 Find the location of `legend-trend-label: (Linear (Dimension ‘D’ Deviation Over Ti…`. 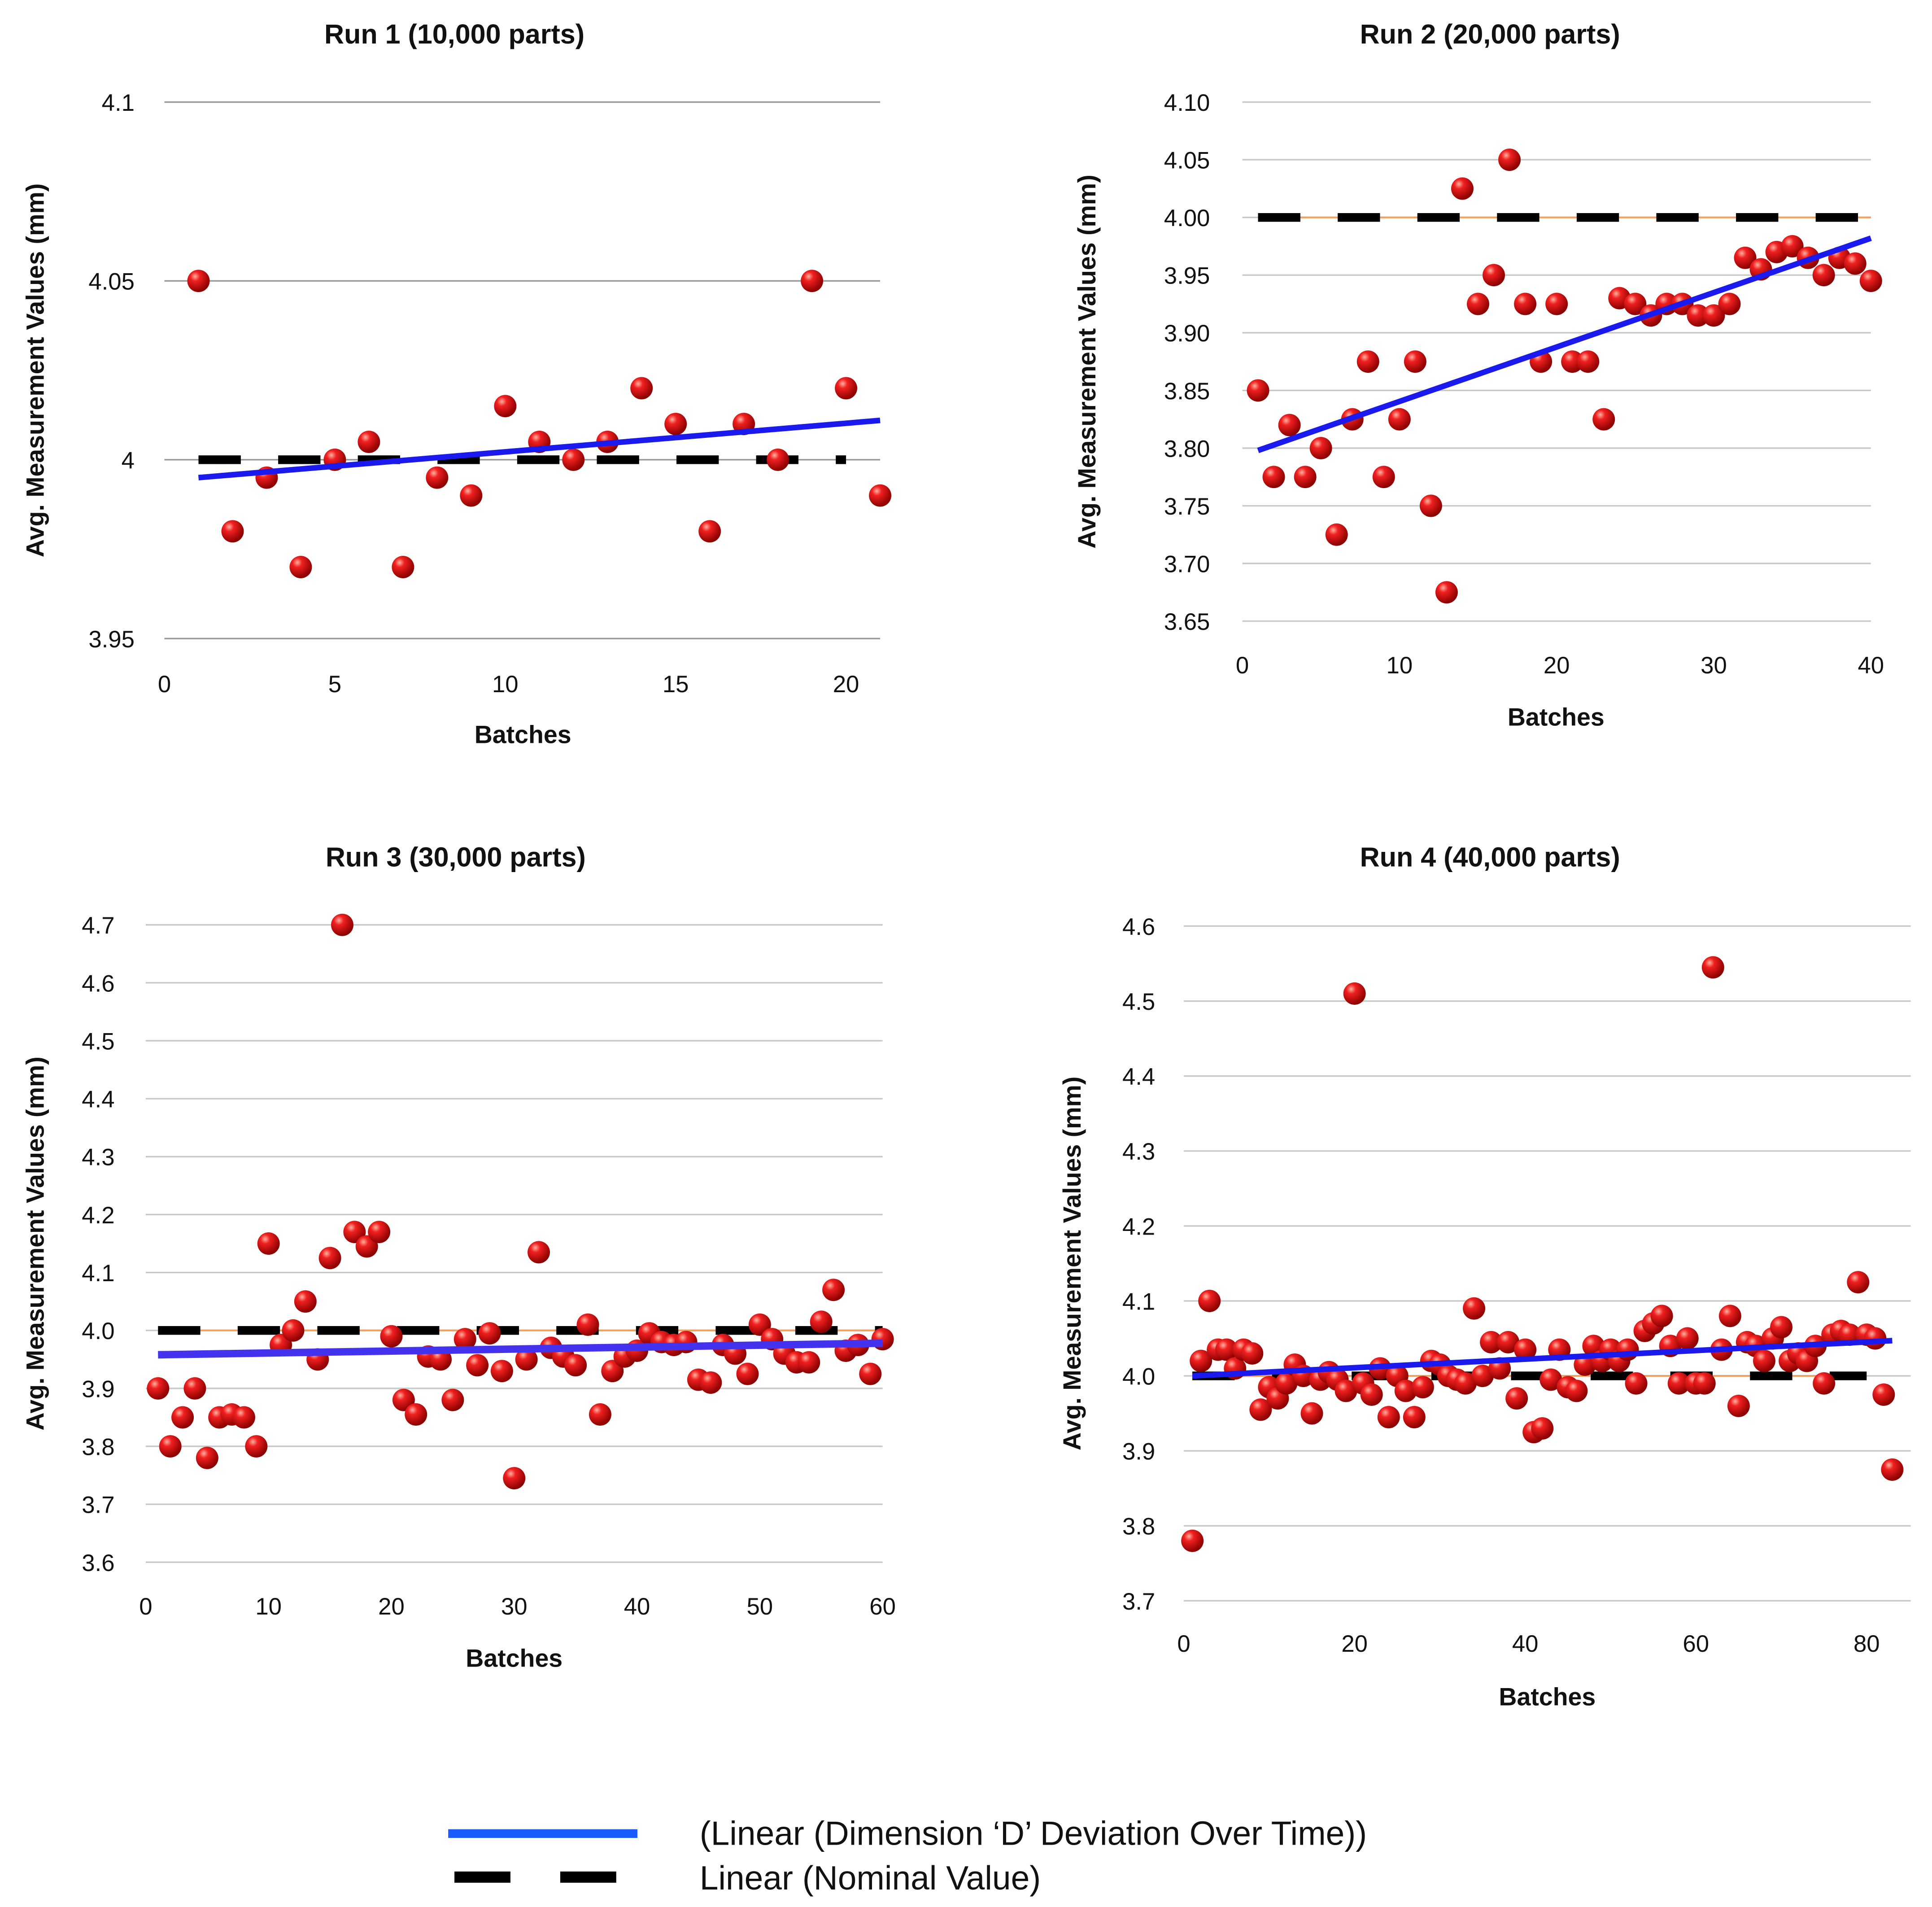

legend-trend-label: (Linear (Dimension ‘D’ Deviation Over Ti… is located at coordinates (1033, 1833).